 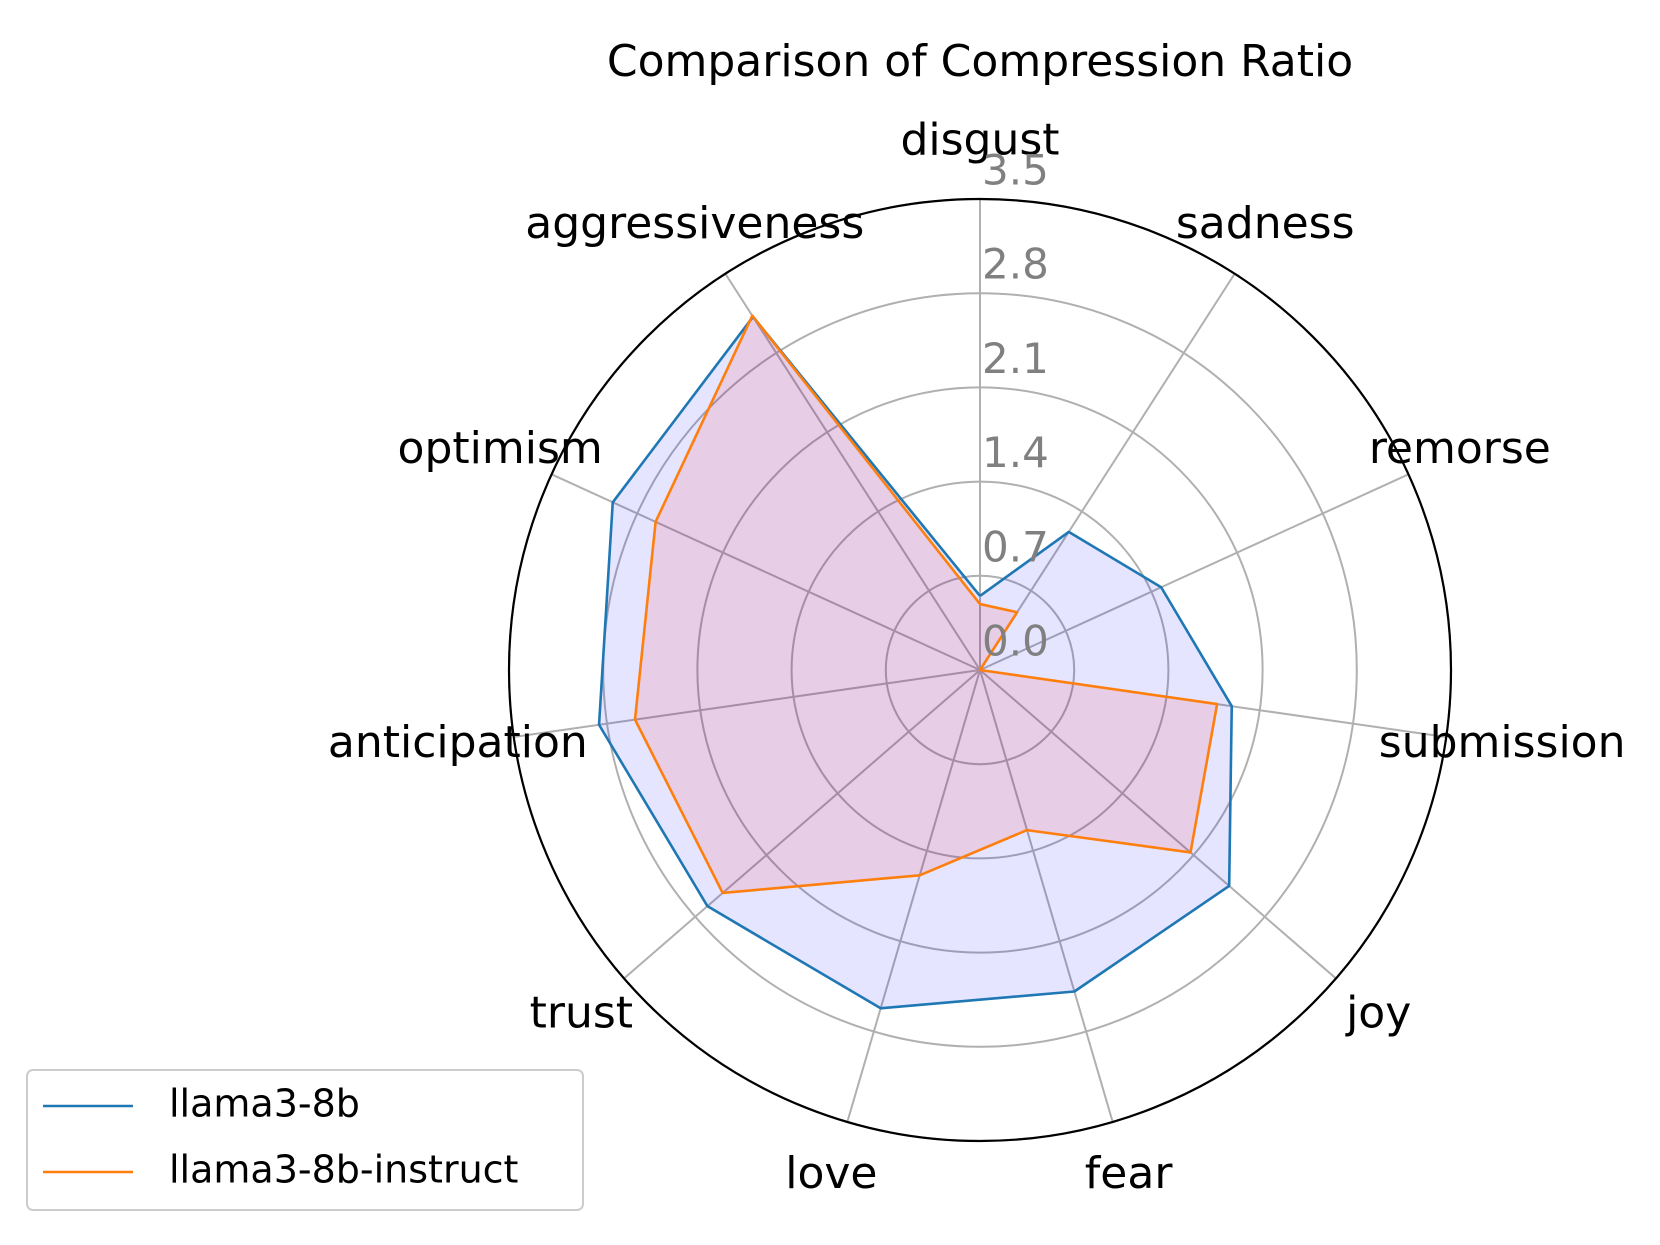 I want to click on r-tick-label: 0.7, so click(x=1015, y=546).